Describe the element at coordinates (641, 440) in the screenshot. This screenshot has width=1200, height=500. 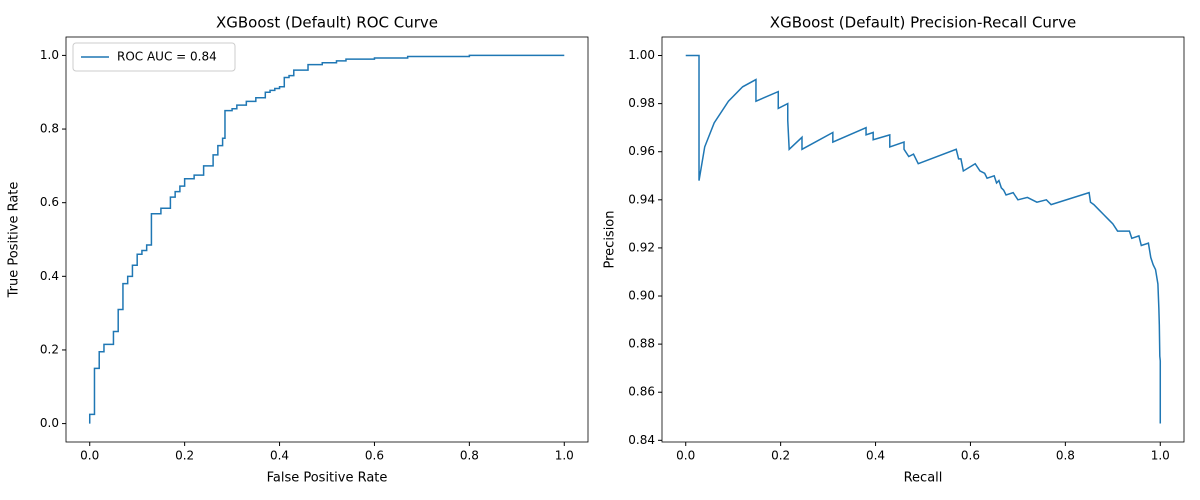
I see `y-tick-label: 0.84` at that location.